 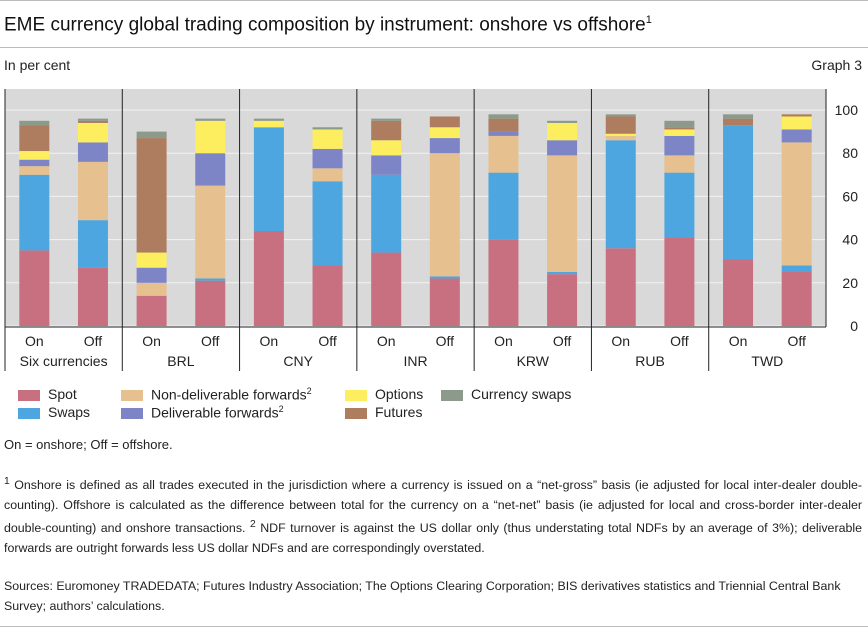 What do you see at coordinates (850, 153) in the screenshot?
I see `y-tick-label: 80` at bounding box center [850, 153].